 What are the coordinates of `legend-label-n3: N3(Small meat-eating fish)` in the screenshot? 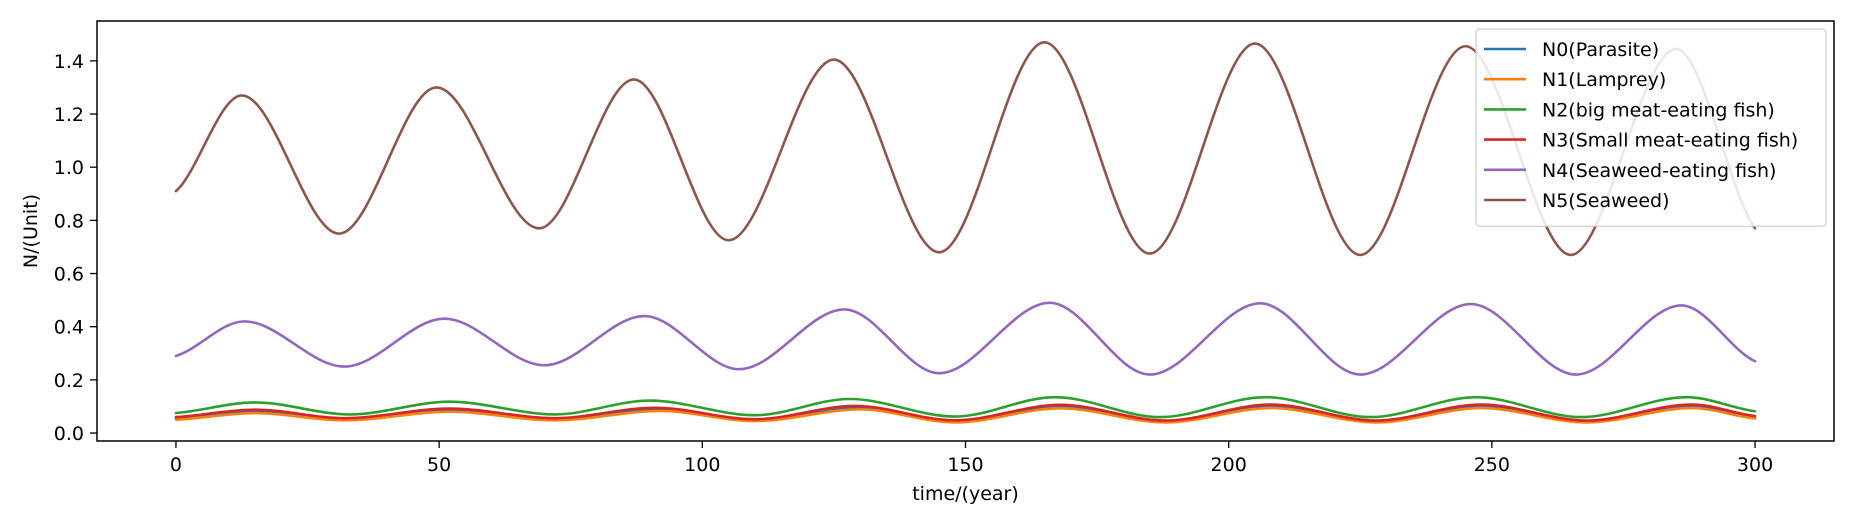 It's located at (1670, 141).